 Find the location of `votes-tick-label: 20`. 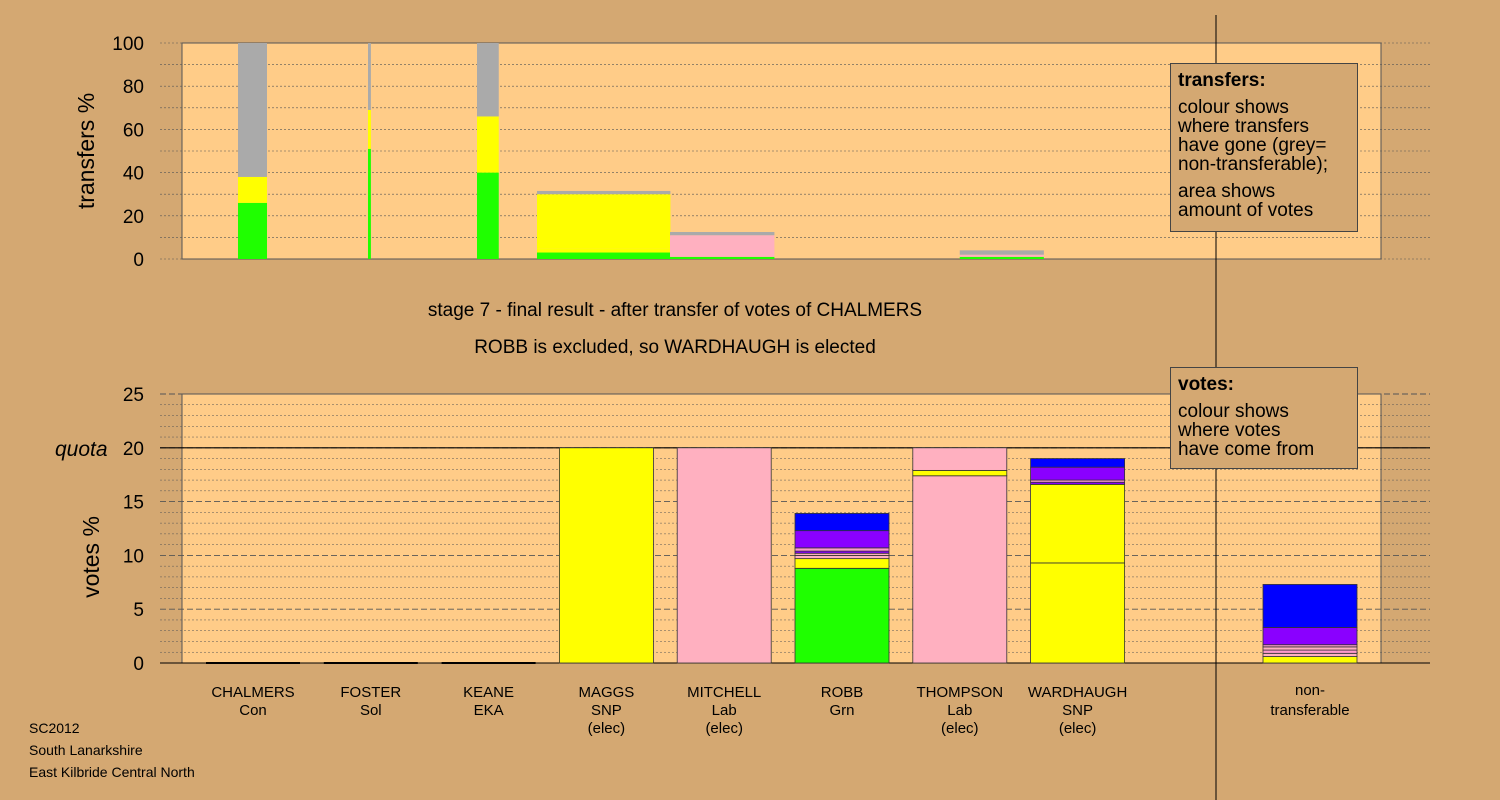

votes-tick-label: 20 is located at coordinates (133, 449).